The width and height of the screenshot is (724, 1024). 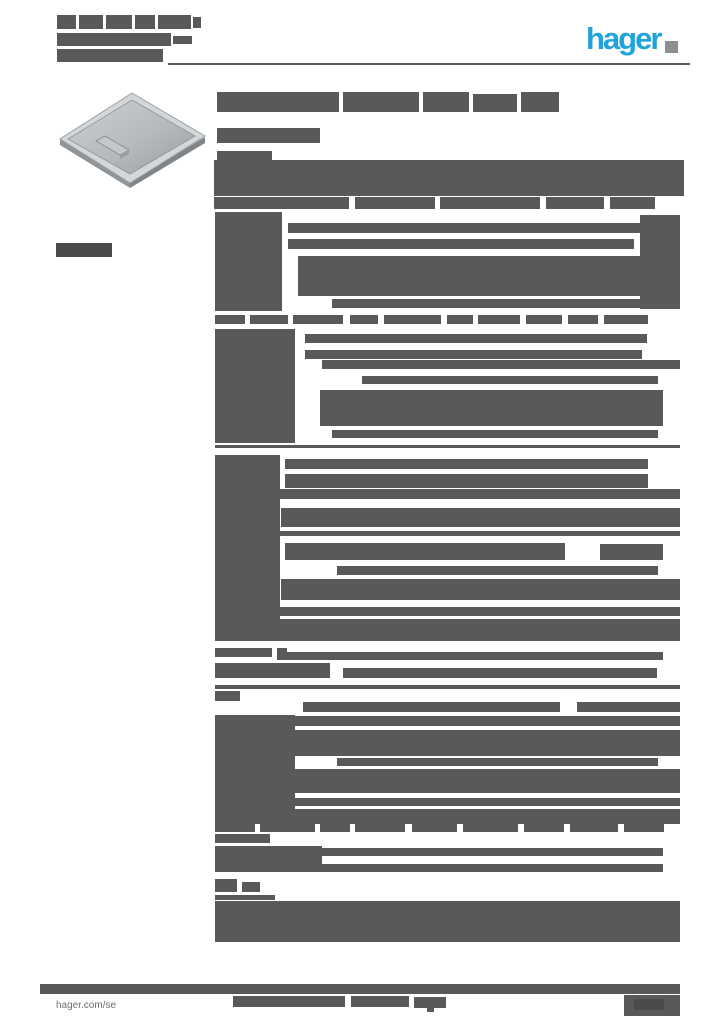 I want to click on product-photo, so click(x=132, y=140).